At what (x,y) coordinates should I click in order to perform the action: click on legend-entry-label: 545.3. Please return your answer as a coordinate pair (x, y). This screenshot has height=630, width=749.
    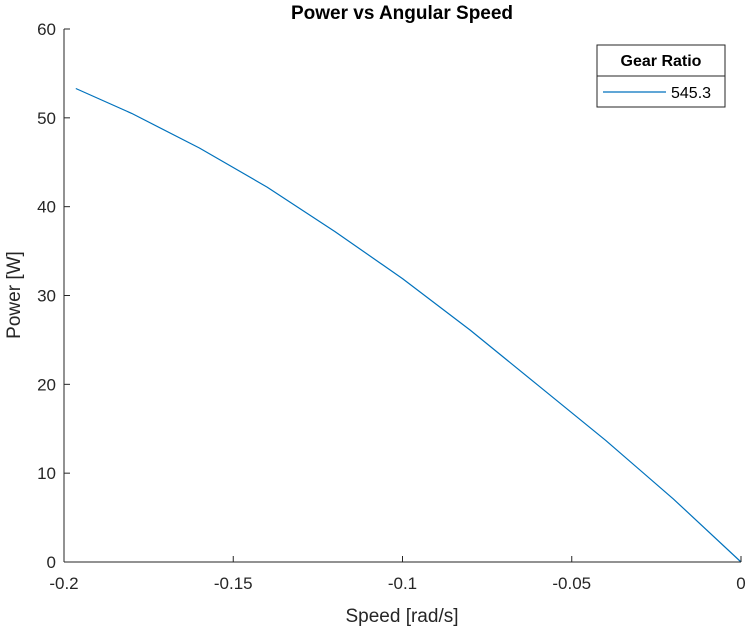
    Looking at the image, I should click on (691, 93).